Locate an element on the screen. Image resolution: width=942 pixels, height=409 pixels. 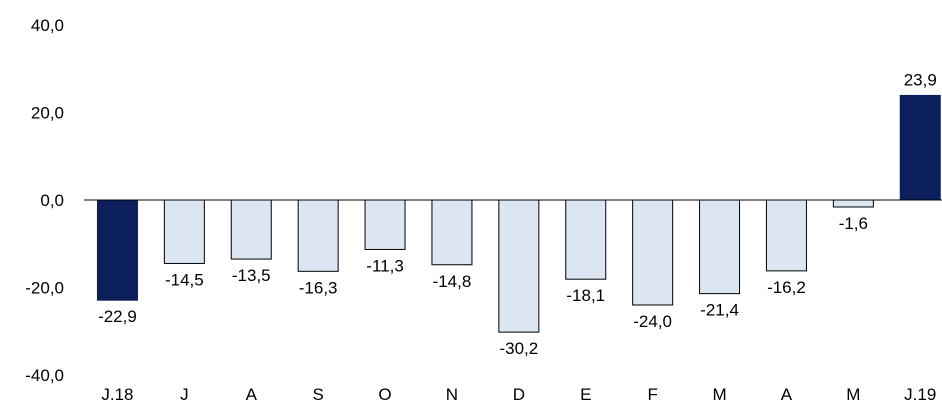
data-label: -11,3 is located at coordinates (385, 265).